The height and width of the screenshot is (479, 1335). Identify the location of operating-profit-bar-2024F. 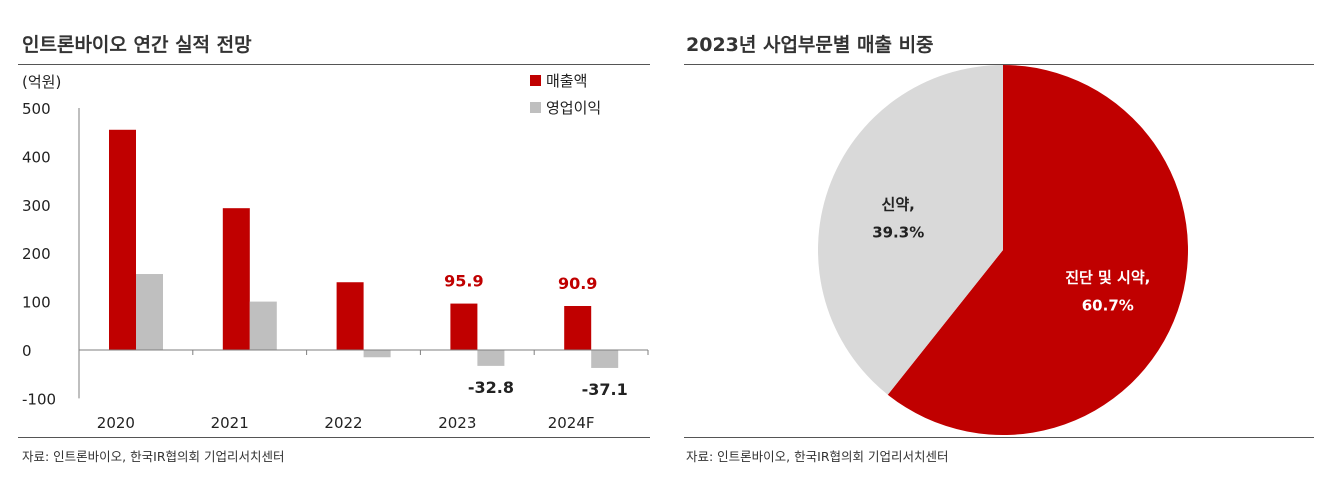
(605, 359).